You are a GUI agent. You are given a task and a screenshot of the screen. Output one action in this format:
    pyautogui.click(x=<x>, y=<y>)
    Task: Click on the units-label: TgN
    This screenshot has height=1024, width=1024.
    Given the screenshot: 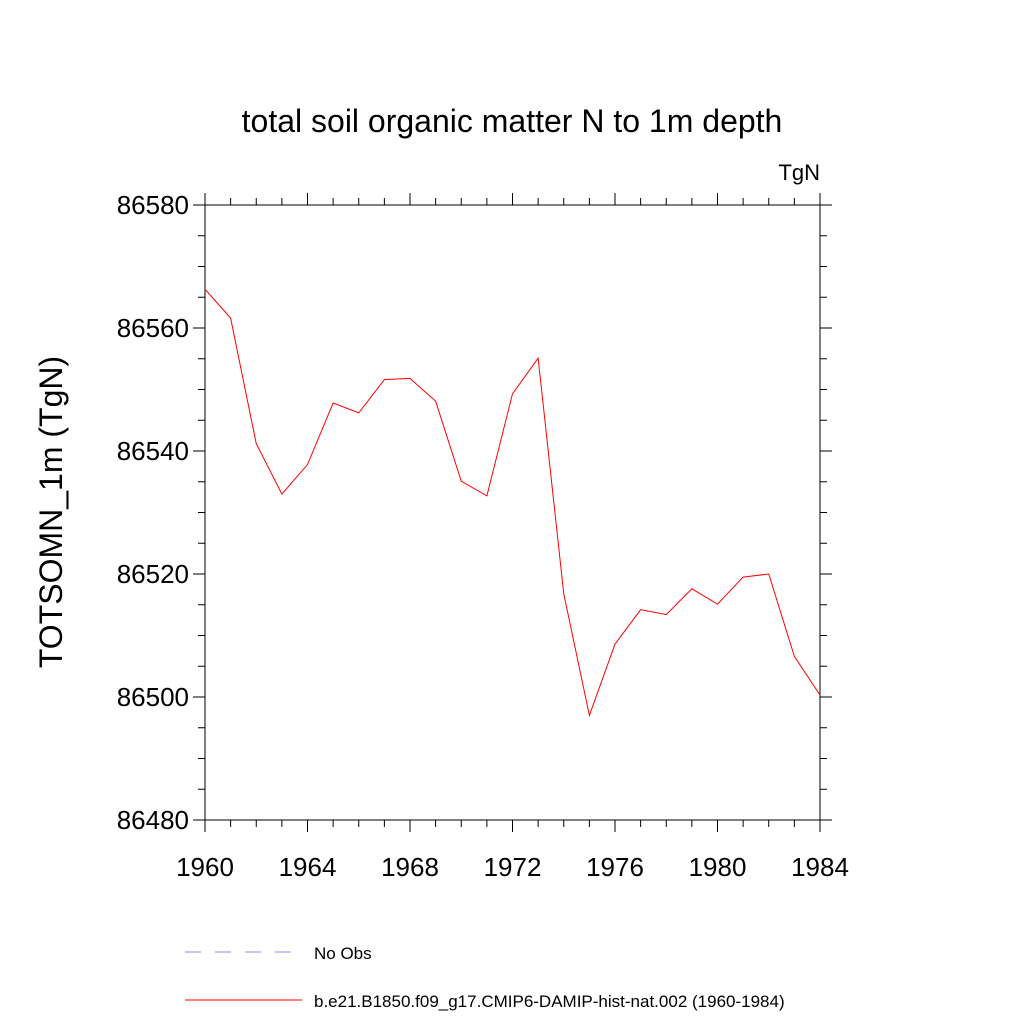 What is the action you would take?
    pyautogui.click(x=799, y=172)
    